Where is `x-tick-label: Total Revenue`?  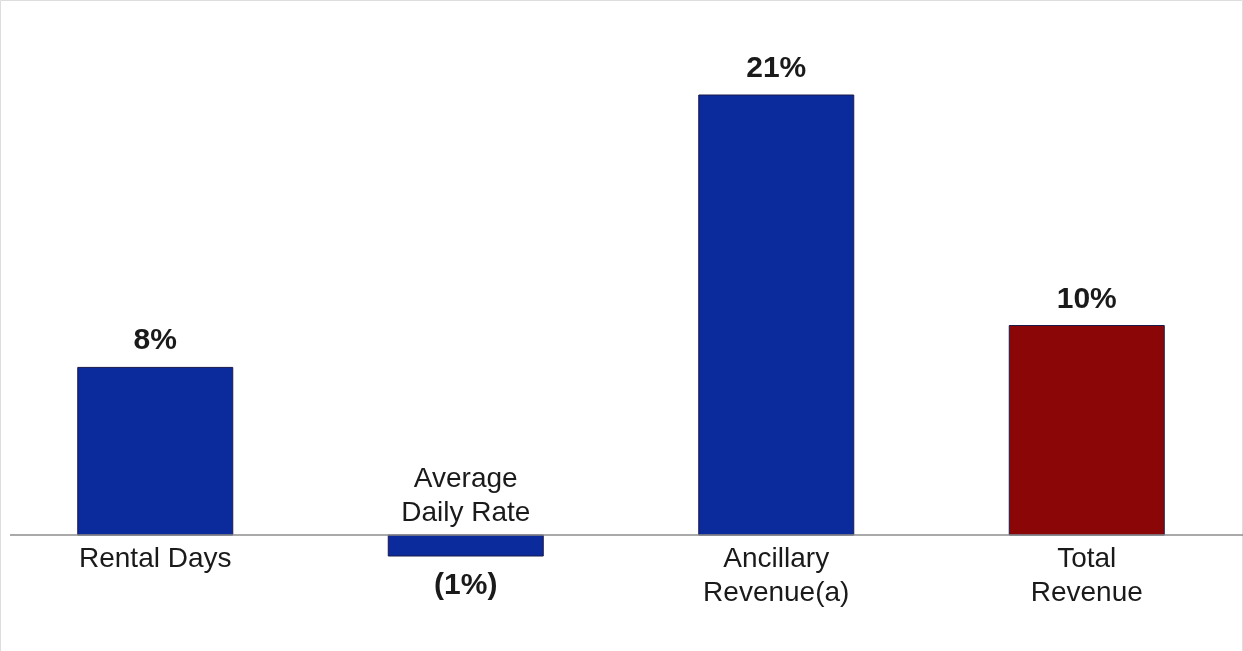 x-tick-label: Total Revenue is located at coordinates (1086, 575).